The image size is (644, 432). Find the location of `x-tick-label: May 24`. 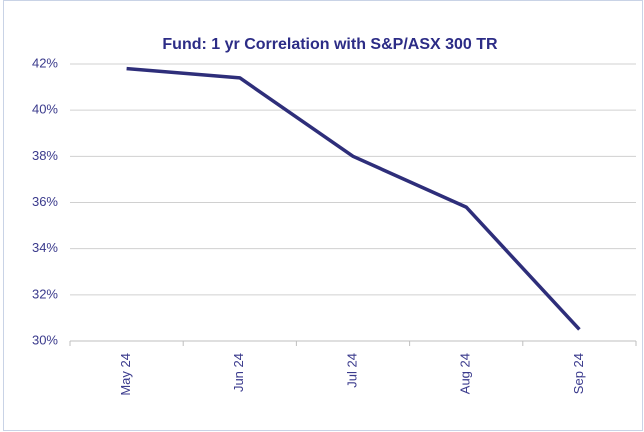

x-tick-label: May 24 is located at coordinates (125, 374).